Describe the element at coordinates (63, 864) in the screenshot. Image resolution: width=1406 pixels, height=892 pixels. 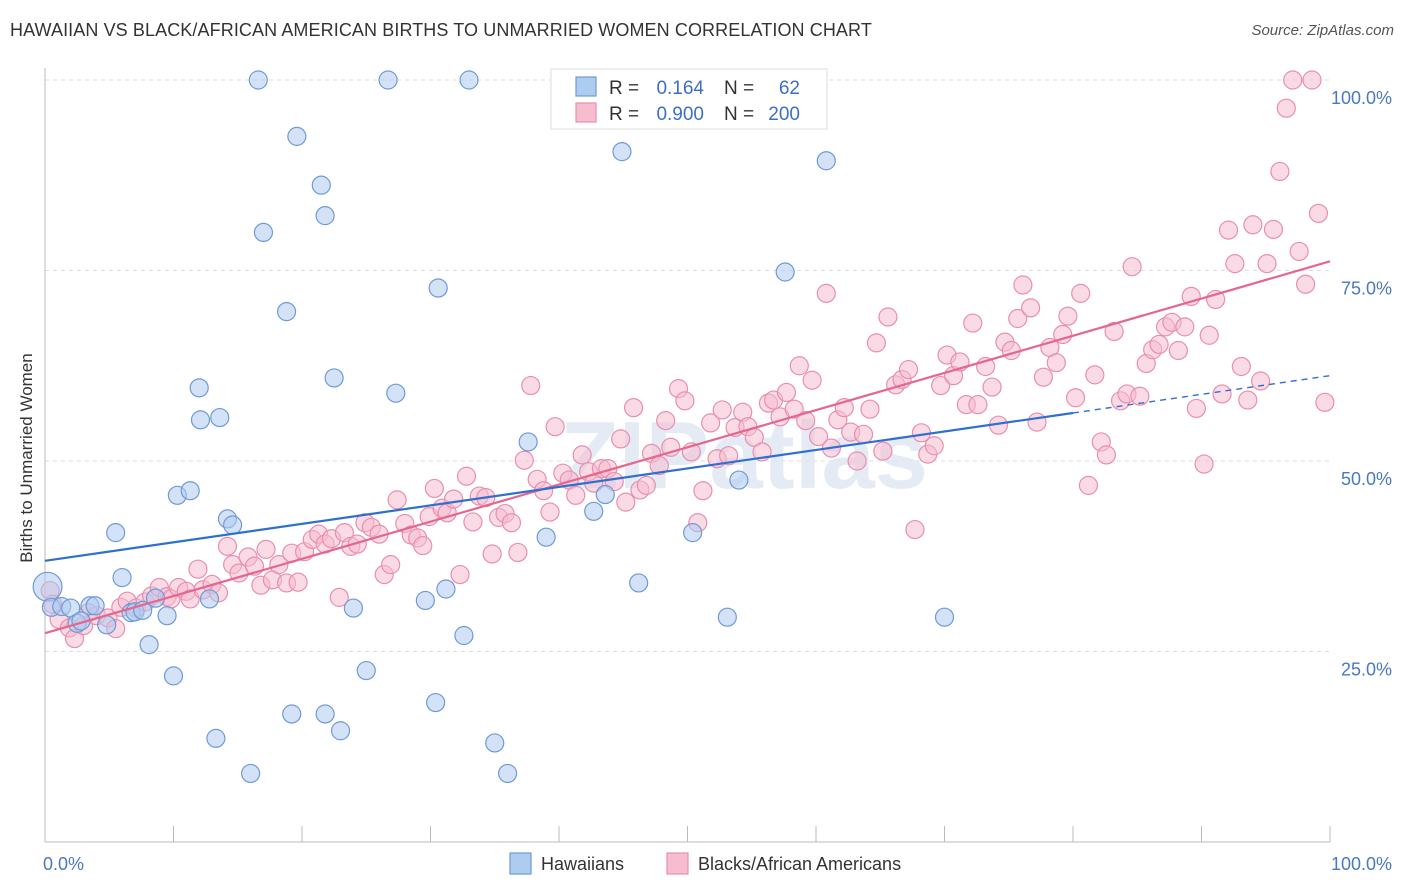
I see `x-tick-label-min: 0.0%` at that location.